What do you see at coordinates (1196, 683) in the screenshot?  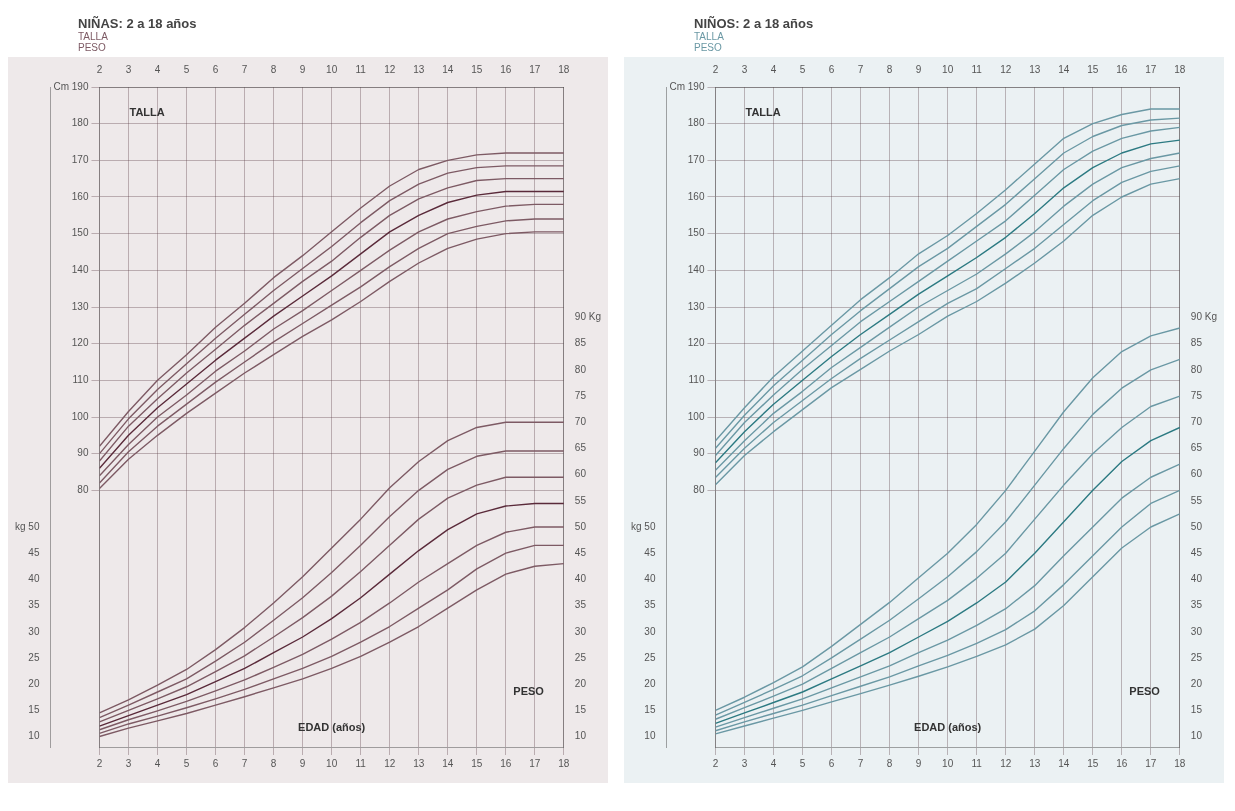 I see `y2-tick-label: 20` at bounding box center [1196, 683].